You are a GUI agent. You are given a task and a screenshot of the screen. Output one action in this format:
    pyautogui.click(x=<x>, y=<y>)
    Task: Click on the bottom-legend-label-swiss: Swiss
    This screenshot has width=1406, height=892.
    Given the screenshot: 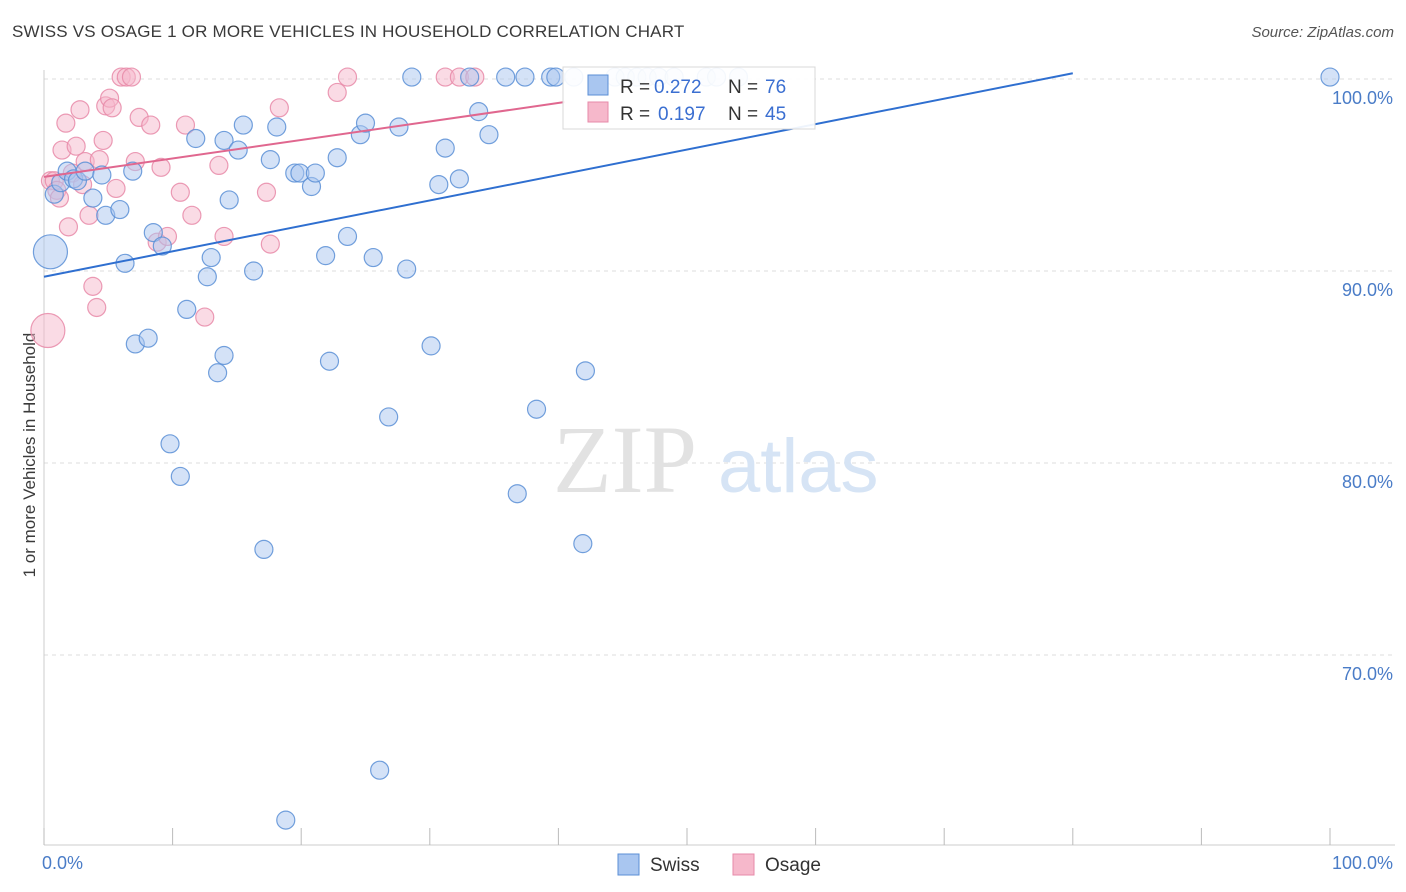 What is the action you would take?
    pyautogui.click(x=675, y=865)
    